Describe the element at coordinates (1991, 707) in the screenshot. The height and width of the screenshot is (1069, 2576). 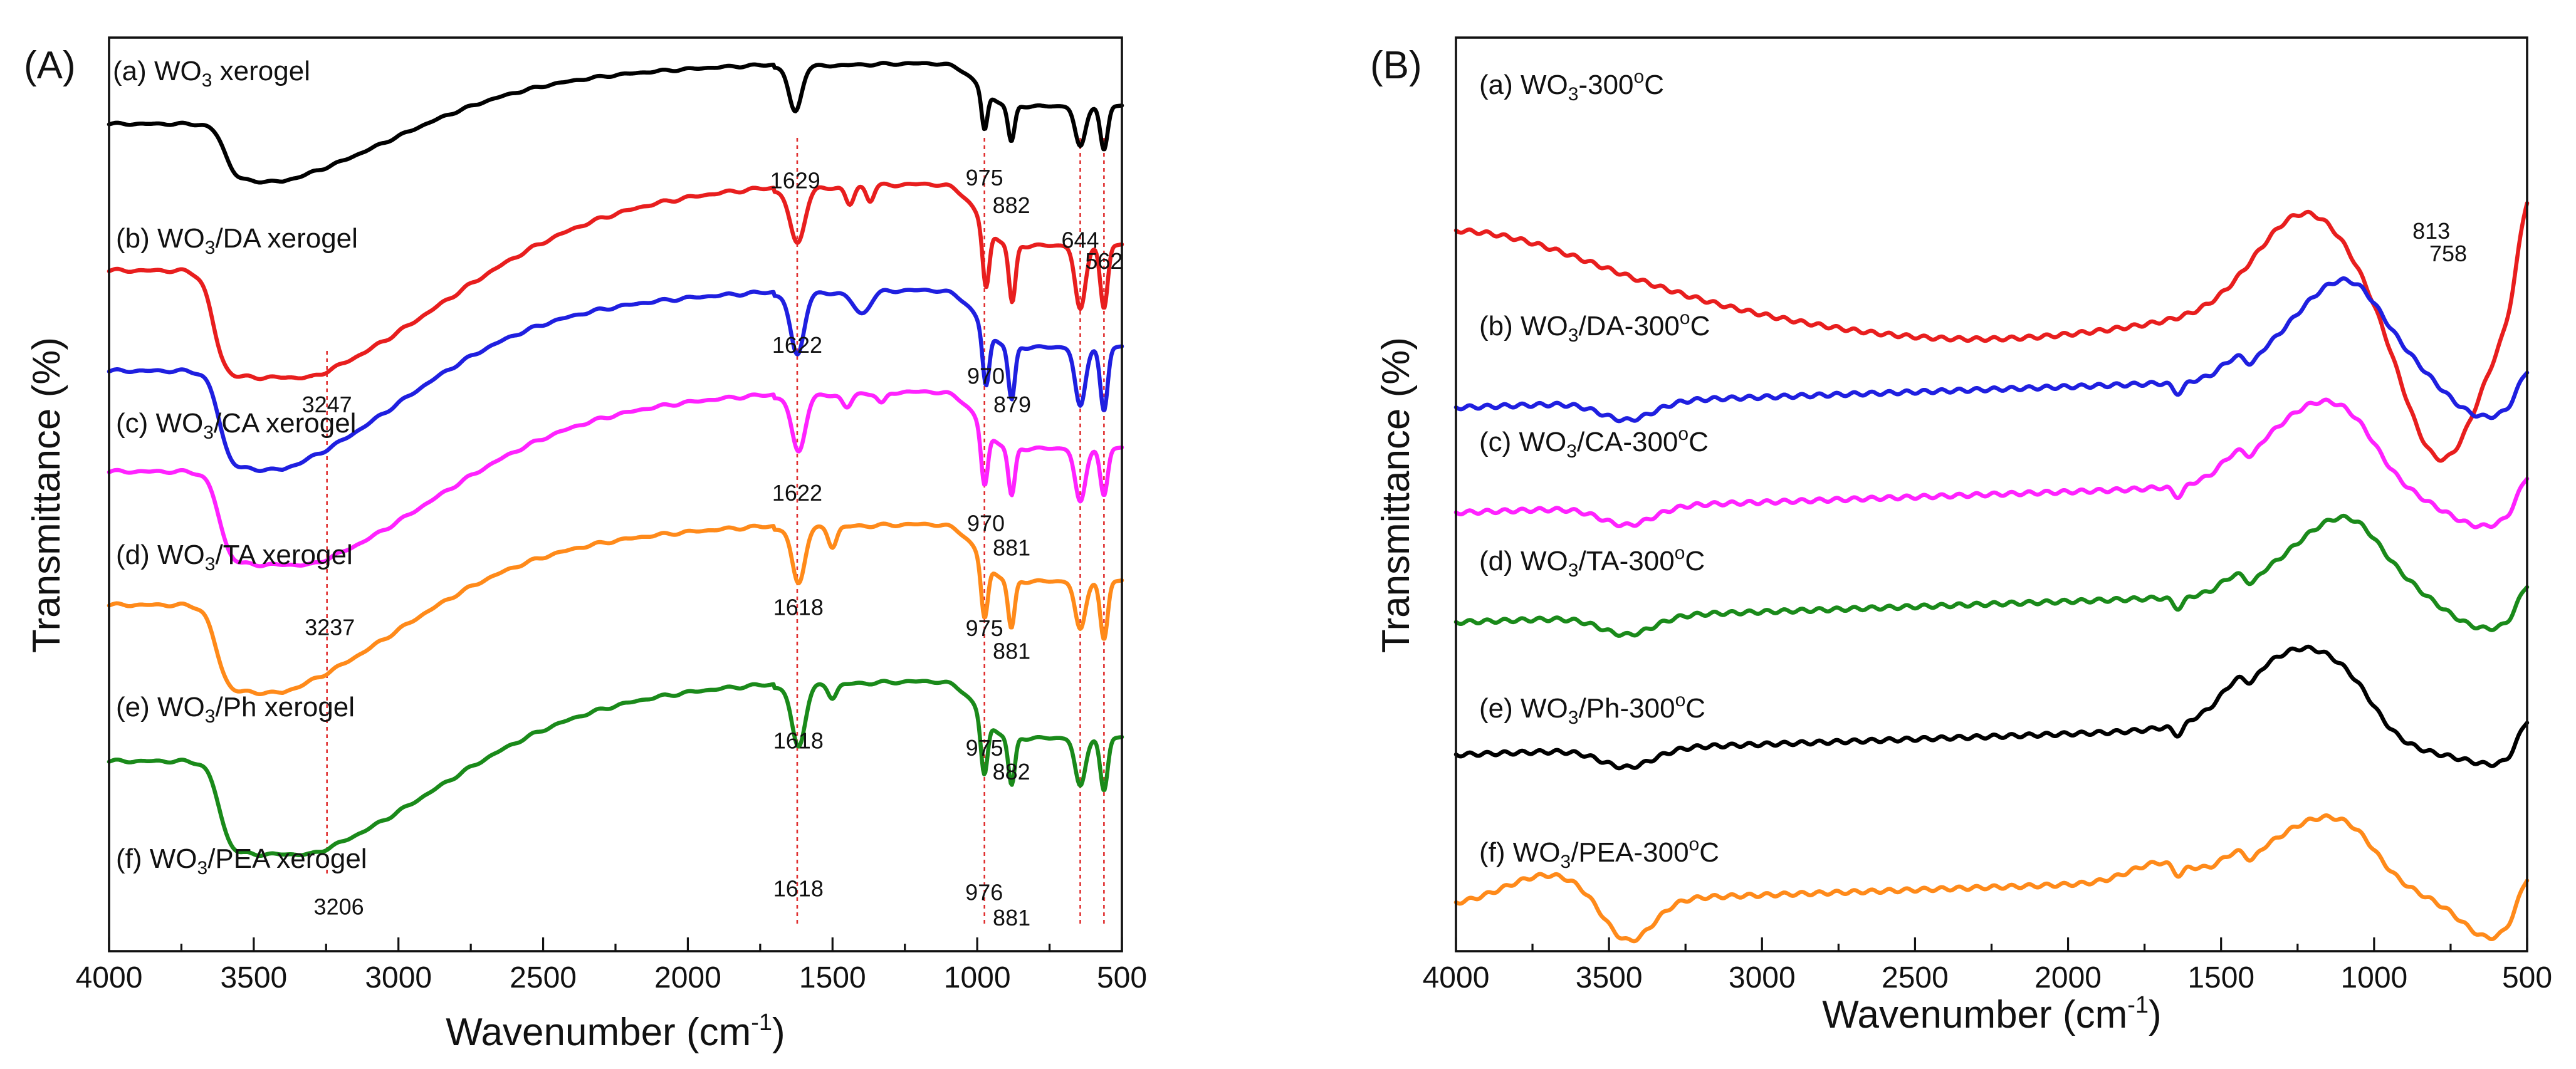
I see `panel-b-series-e` at that location.